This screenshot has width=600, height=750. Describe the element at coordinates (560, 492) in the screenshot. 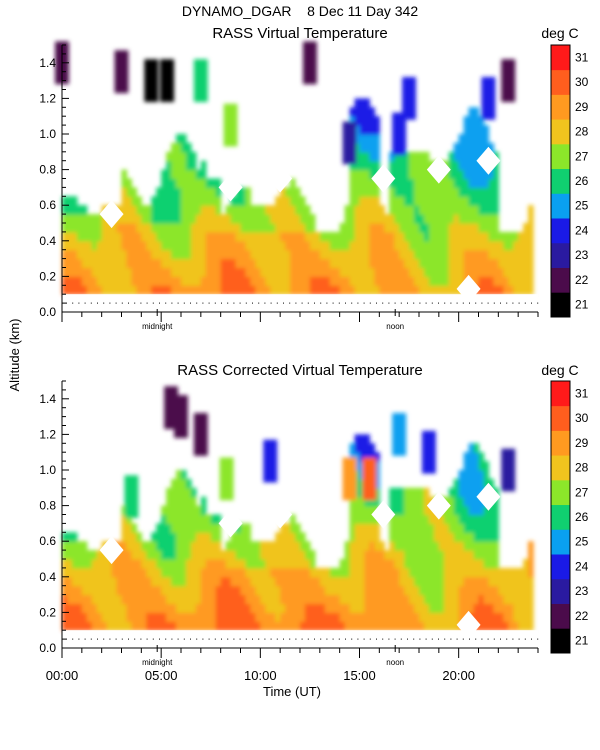

I see `colorbar-swatch` at that location.